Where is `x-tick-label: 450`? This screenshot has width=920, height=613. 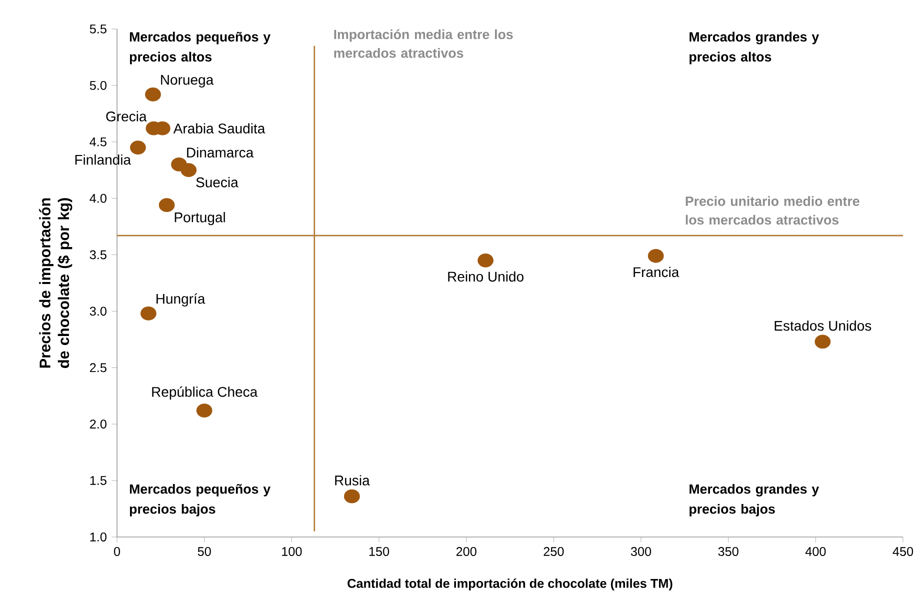 x-tick-label: 450 is located at coordinates (903, 551).